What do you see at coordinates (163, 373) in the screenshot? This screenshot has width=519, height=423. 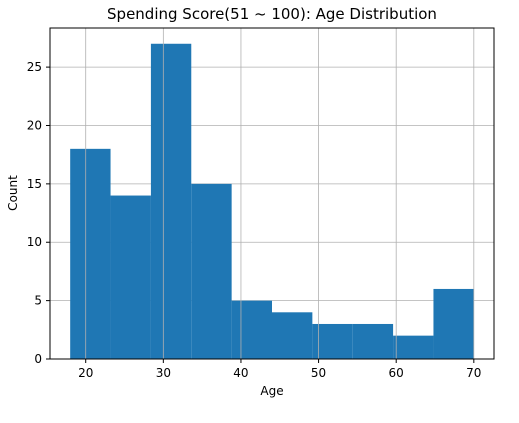 I see `x-tick-label: 30` at bounding box center [163, 373].